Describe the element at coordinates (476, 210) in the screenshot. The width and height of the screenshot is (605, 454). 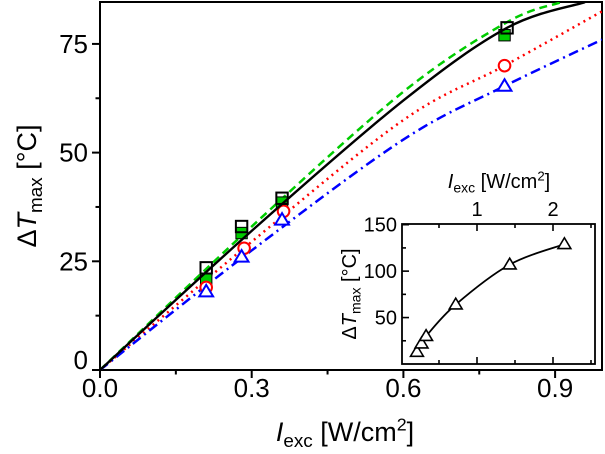
I see `inset-x-tick-label: 1` at that location.